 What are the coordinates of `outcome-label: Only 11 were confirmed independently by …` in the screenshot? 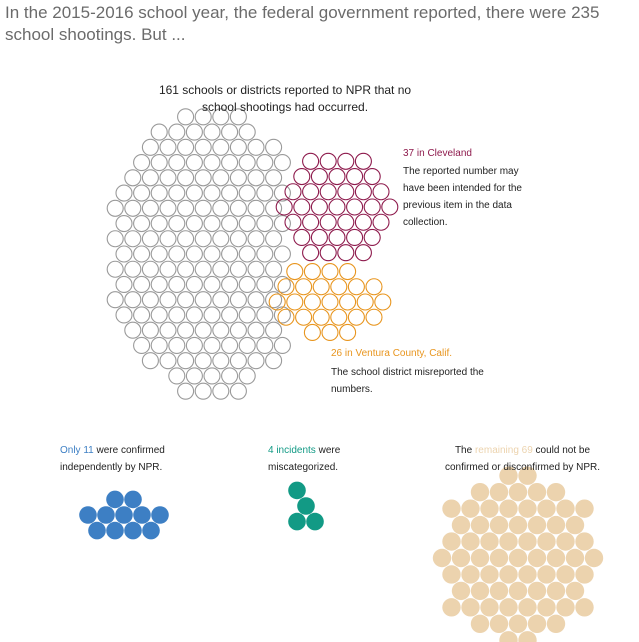 It's located at (125, 459).